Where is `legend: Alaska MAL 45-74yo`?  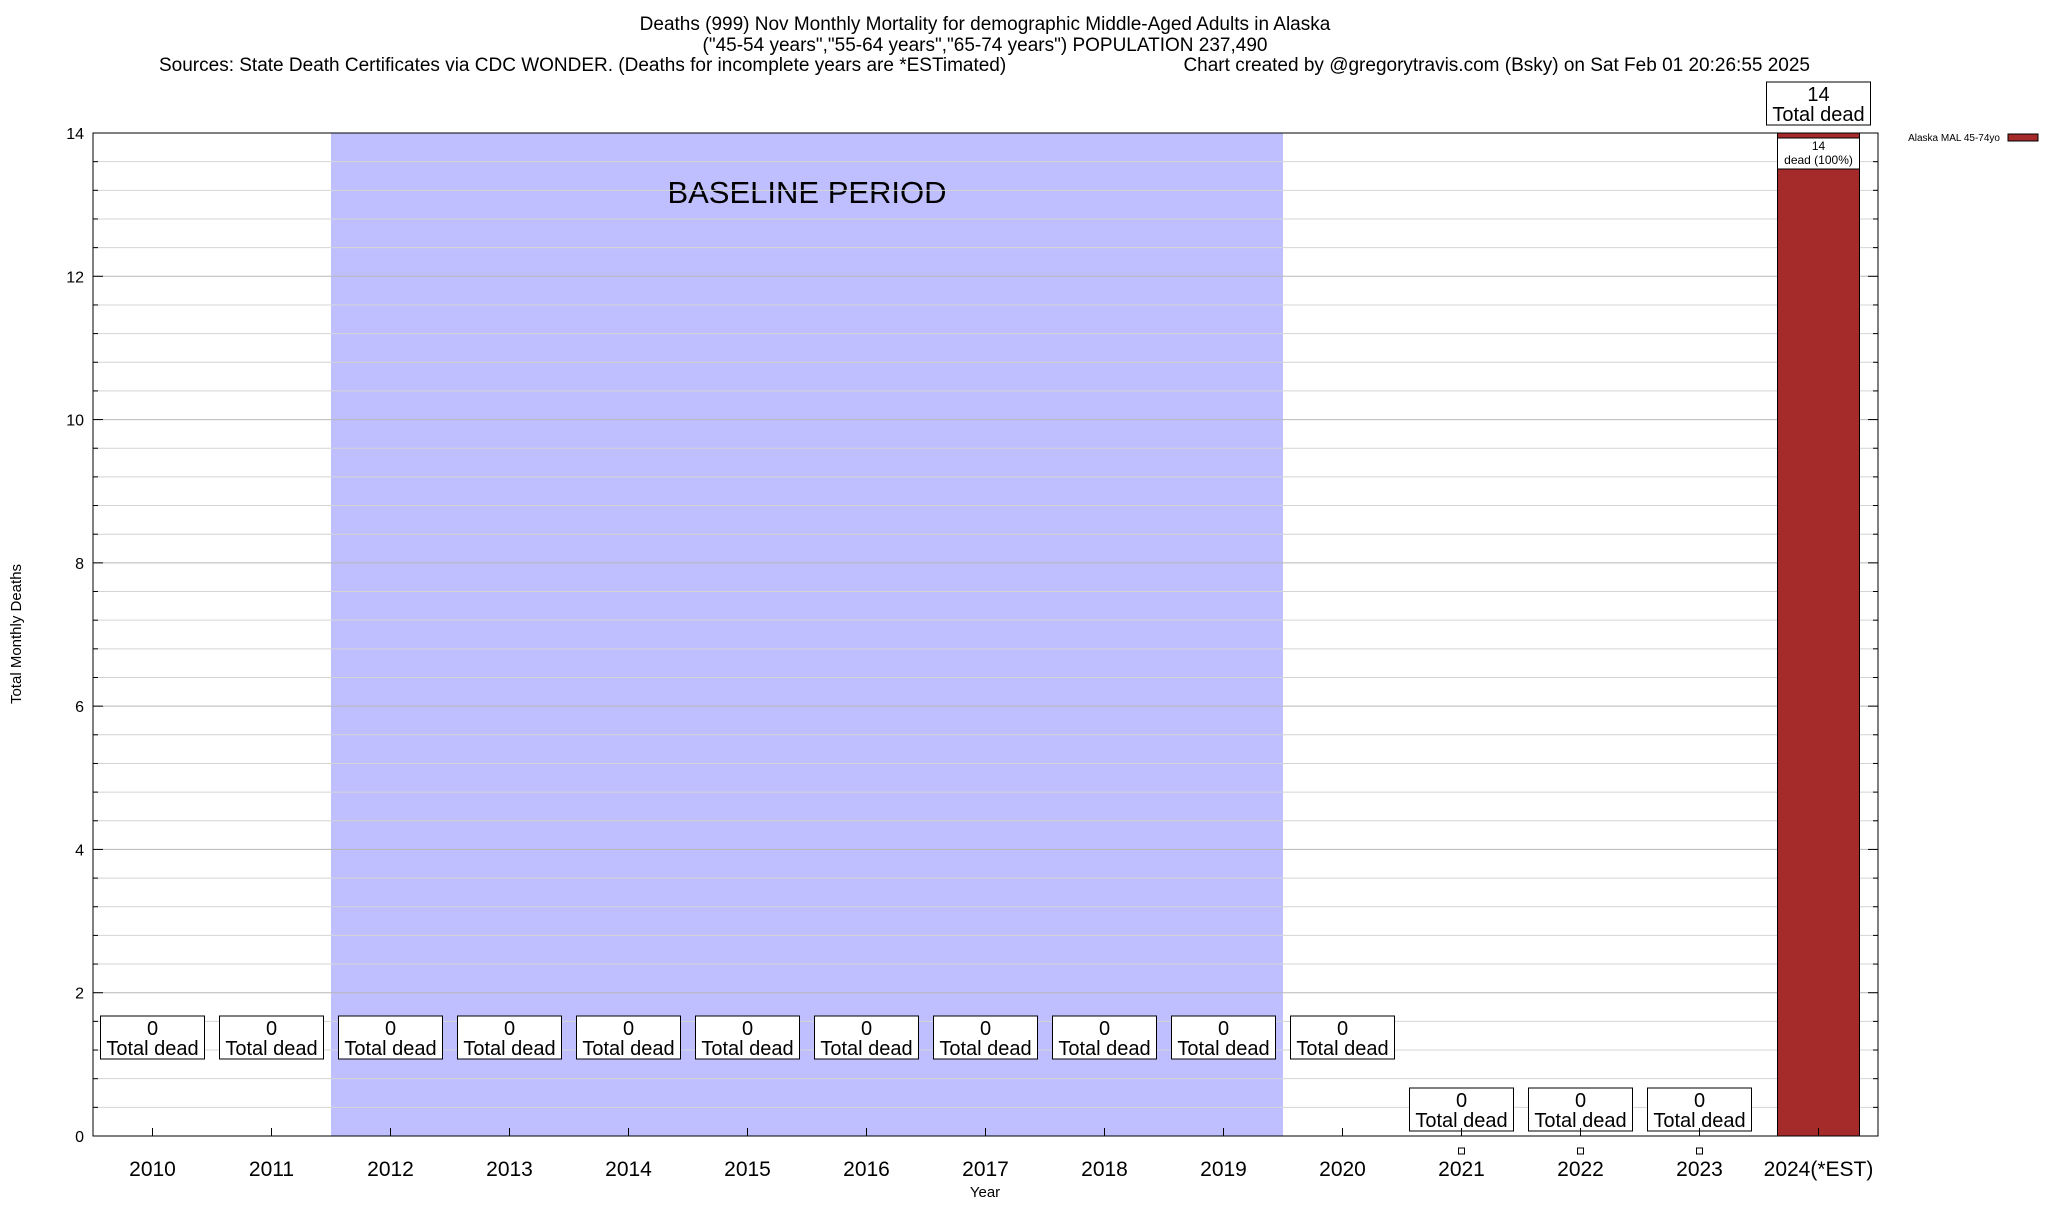
legend: Alaska MAL 45-74yo is located at coordinates (1973, 138).